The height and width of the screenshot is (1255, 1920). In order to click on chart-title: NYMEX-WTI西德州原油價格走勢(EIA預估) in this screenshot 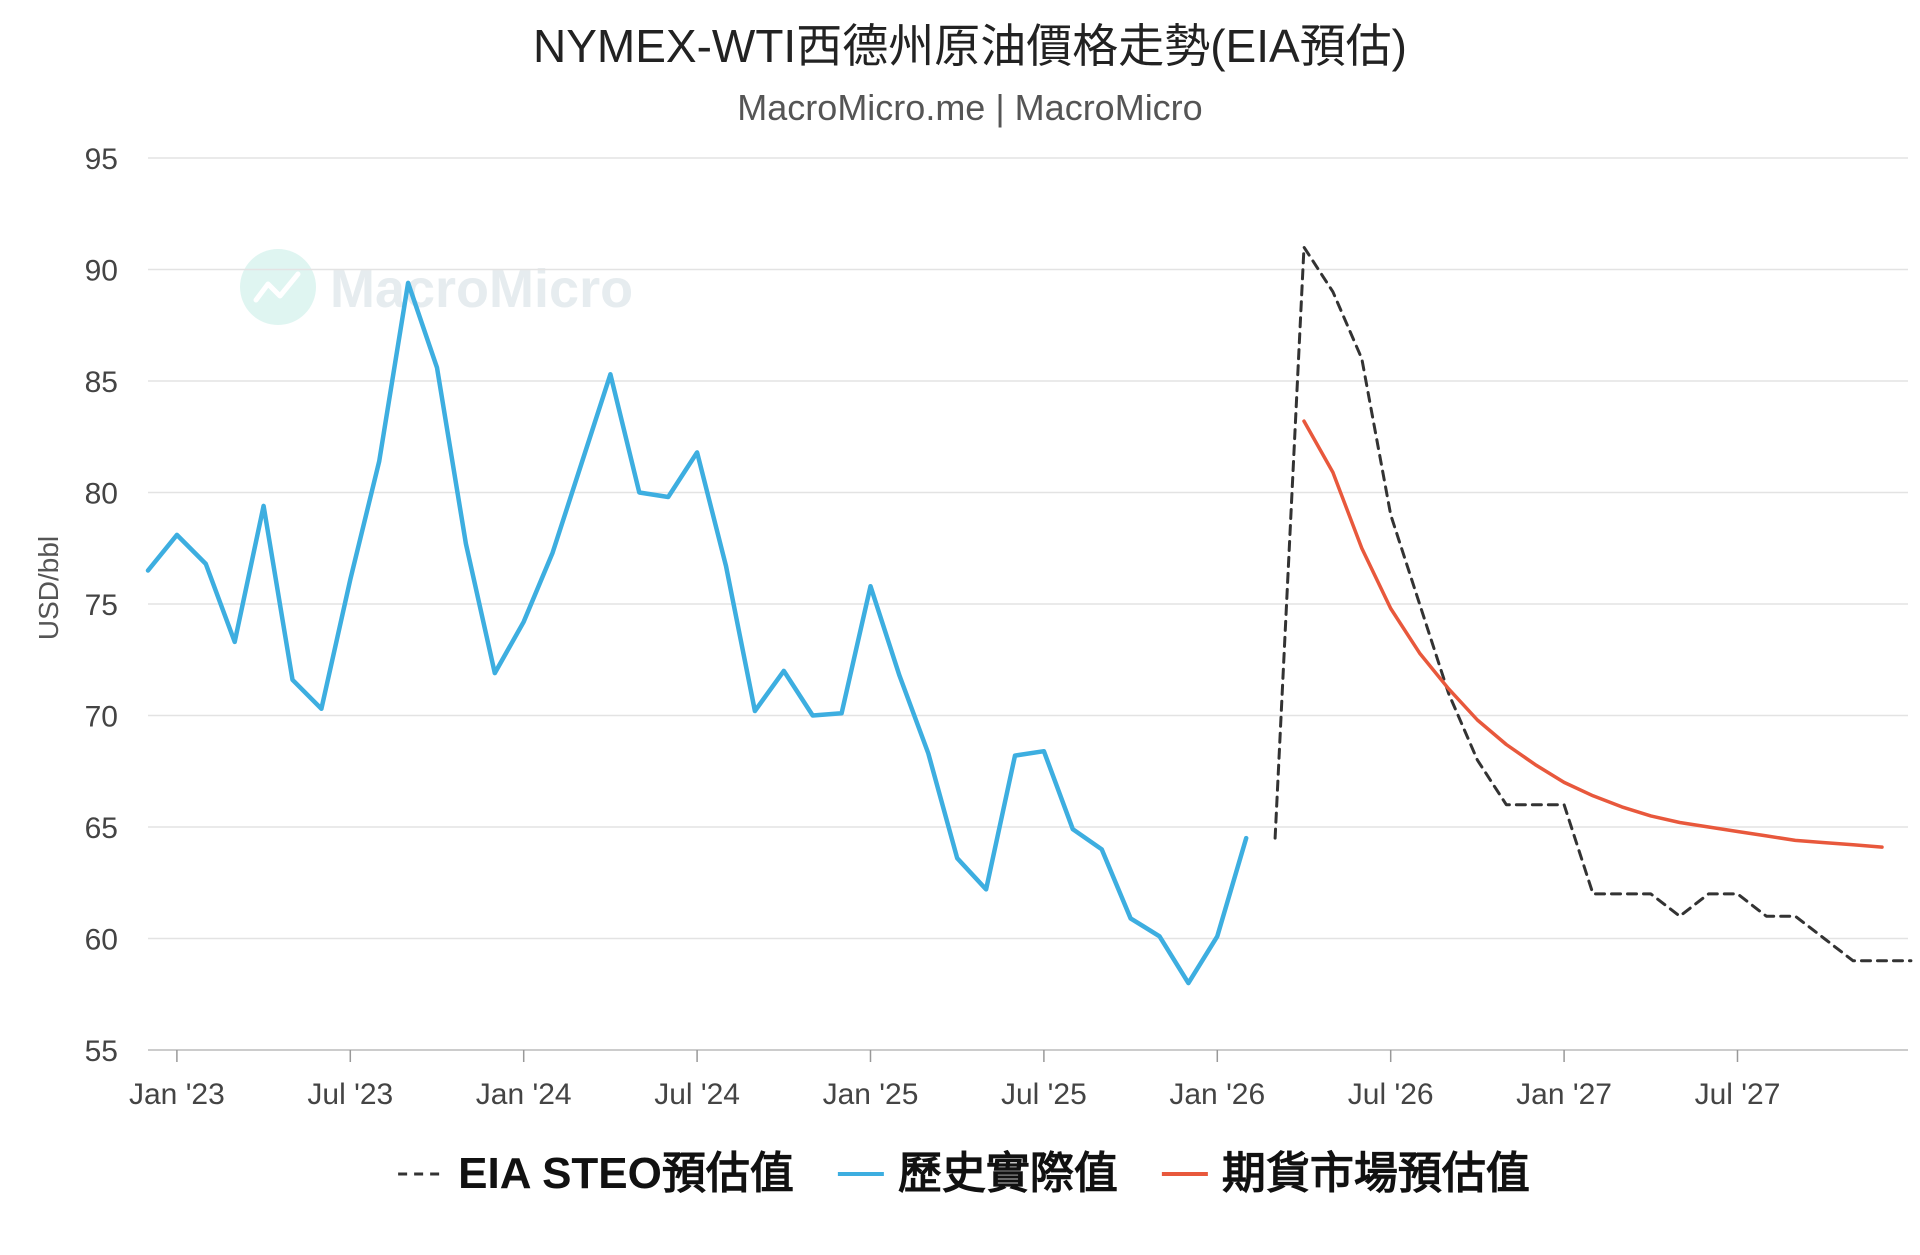, I will do `click(970, 46)`.